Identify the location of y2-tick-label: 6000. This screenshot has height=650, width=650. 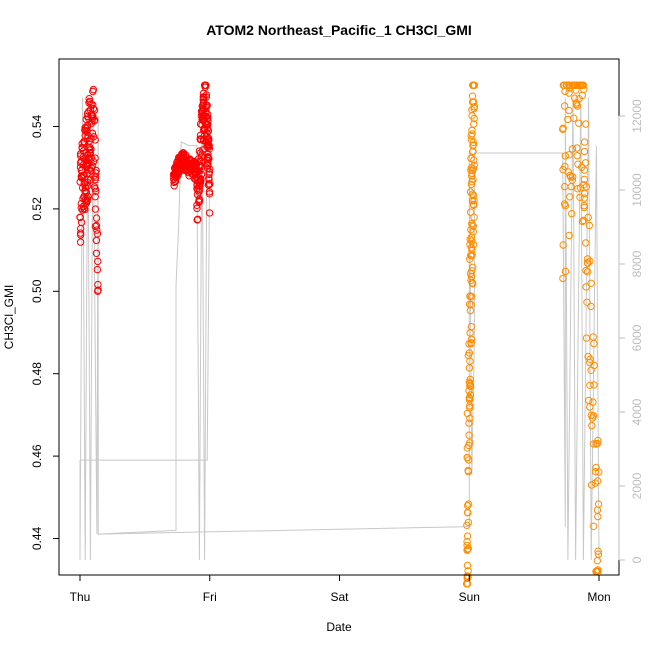
(637, 337).